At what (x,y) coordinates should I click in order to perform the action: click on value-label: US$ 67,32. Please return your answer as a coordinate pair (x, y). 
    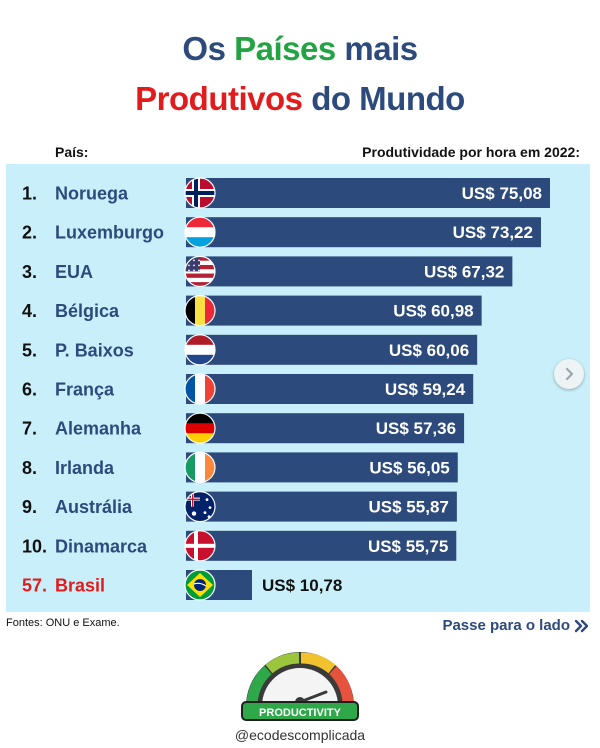
    Looking at the image, I should click on (464, 271).